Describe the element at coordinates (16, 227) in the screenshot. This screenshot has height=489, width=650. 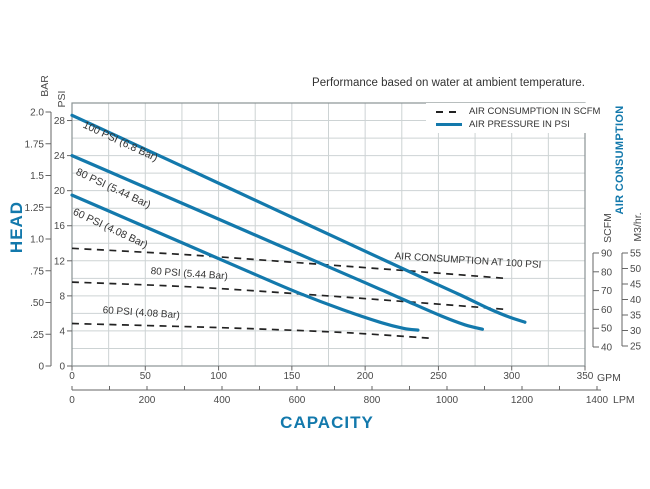
I see `head-axis-title: HEAD` at that location.